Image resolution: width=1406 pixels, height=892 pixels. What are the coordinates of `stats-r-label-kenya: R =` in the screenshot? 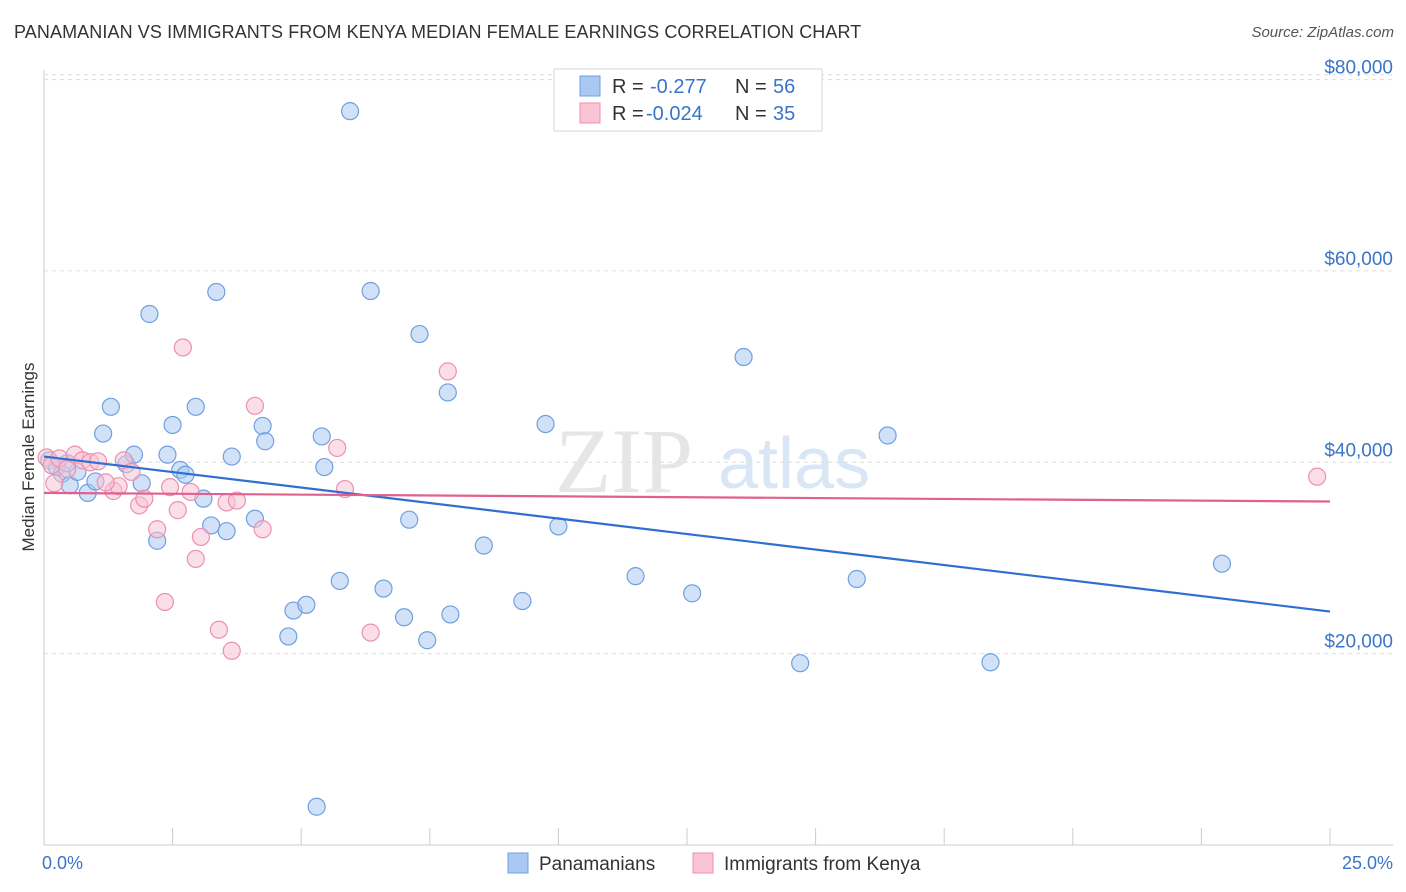 It's located at (628, 114).